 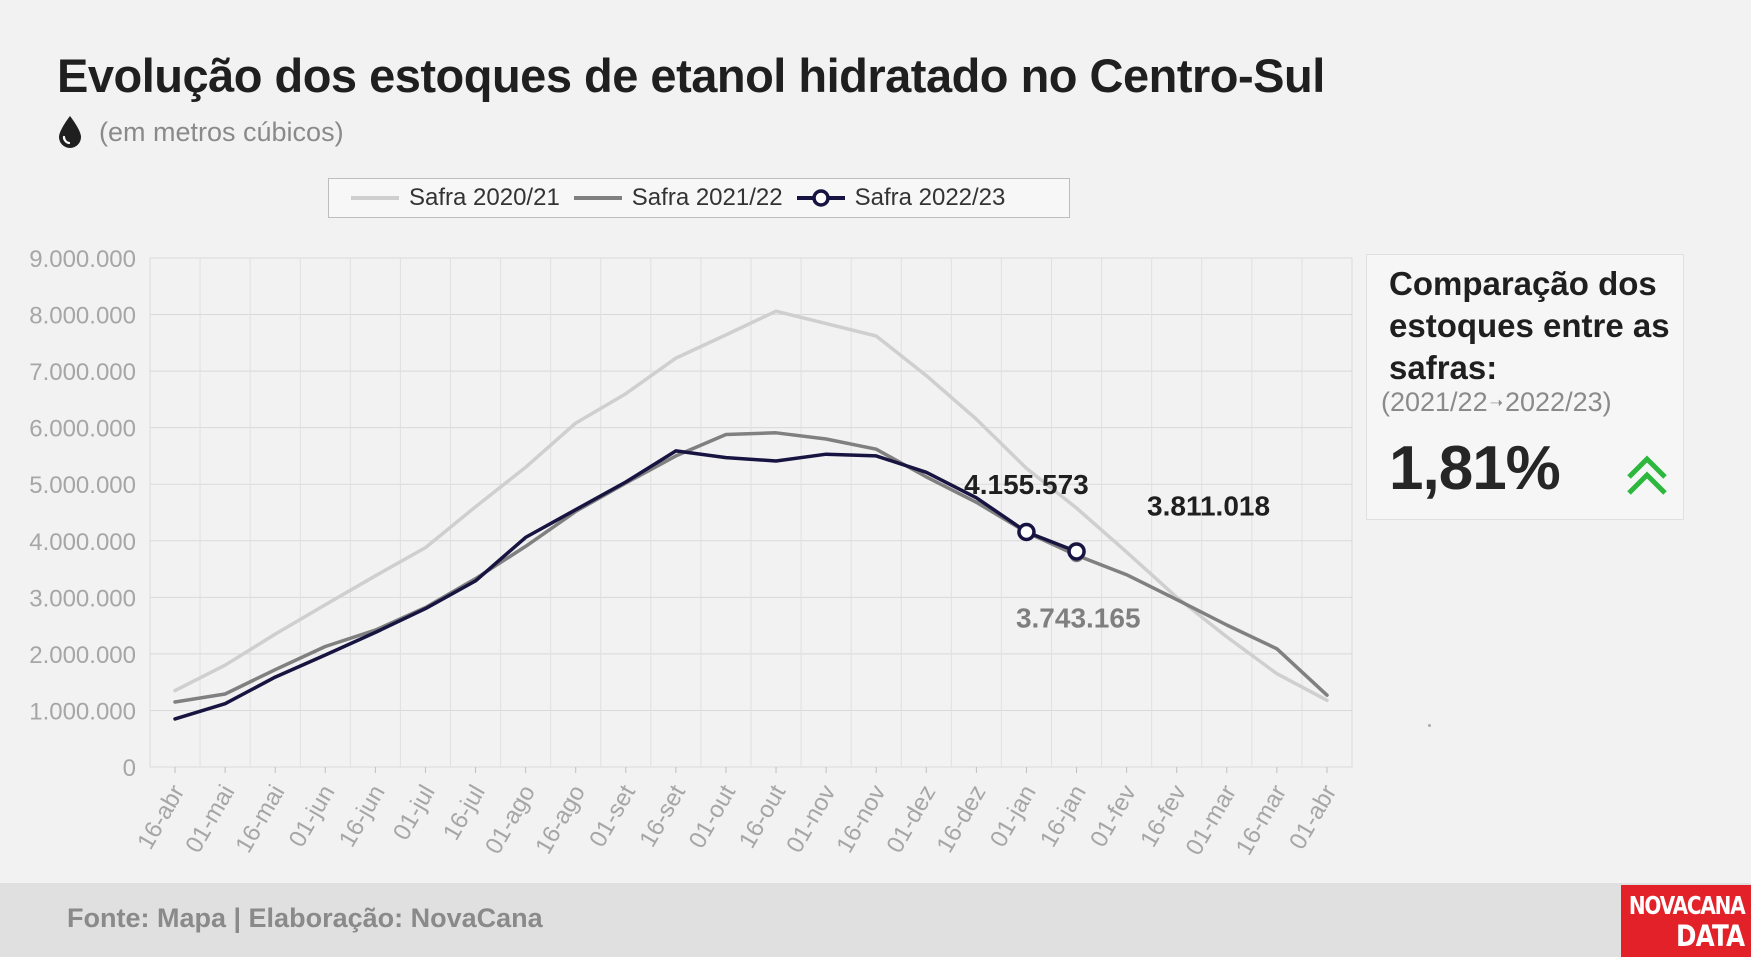 I want to click on x-tick-label: 01-out, so click(x=713, y=816).